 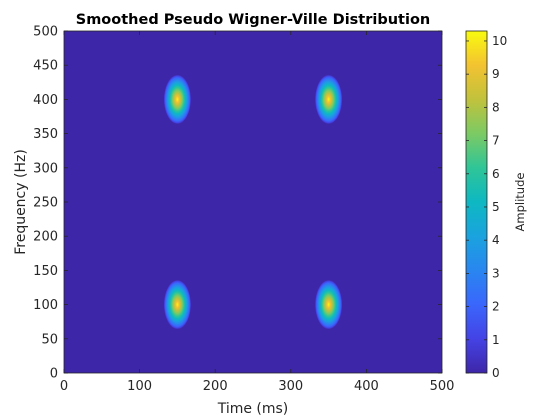 What do you see at coordinates (496, 240) in the screenshot?
I see `colorbar-tick-label: 4` at bounding box center [496, 240].